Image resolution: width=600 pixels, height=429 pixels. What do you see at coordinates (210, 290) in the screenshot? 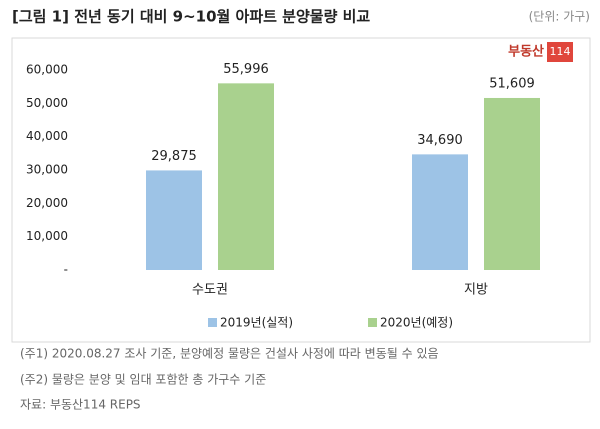
I see `x-tick-label: 수도권` at bounding box center [210, 290].